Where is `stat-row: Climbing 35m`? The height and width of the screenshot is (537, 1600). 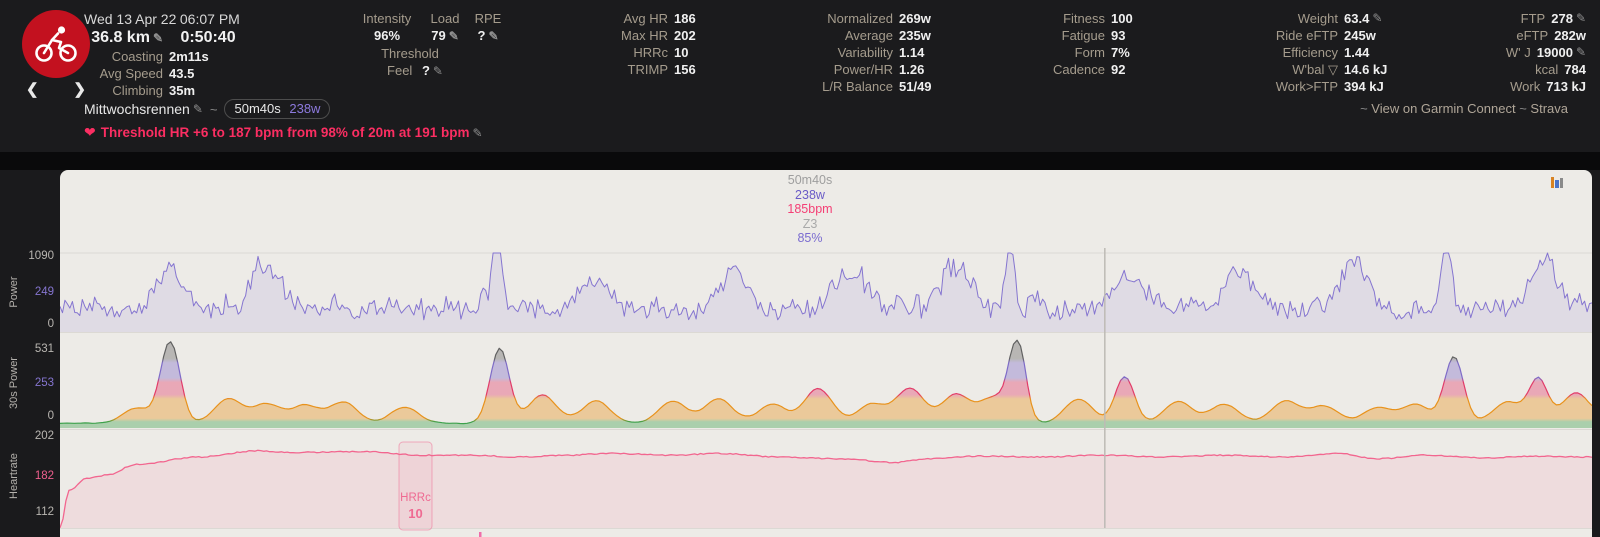 stat-row: Climbing 35m is located at coordinates (162, 90).